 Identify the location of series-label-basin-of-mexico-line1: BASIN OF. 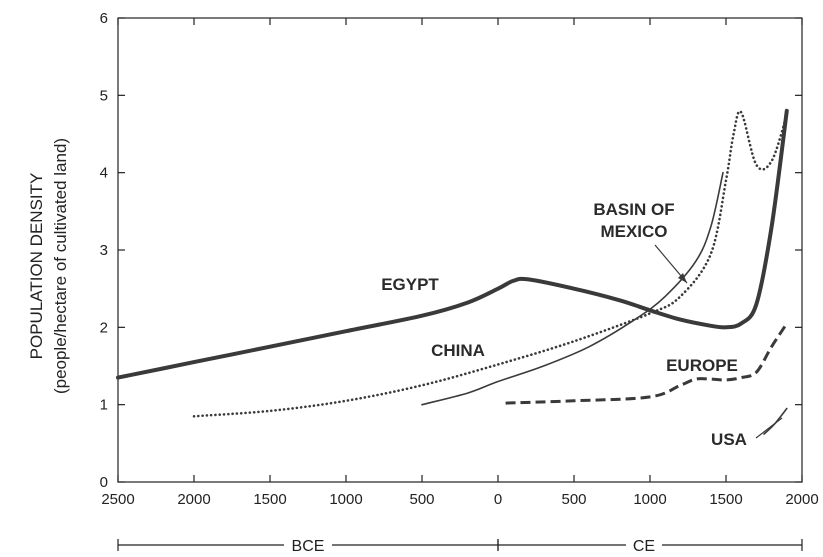
(633, 209).